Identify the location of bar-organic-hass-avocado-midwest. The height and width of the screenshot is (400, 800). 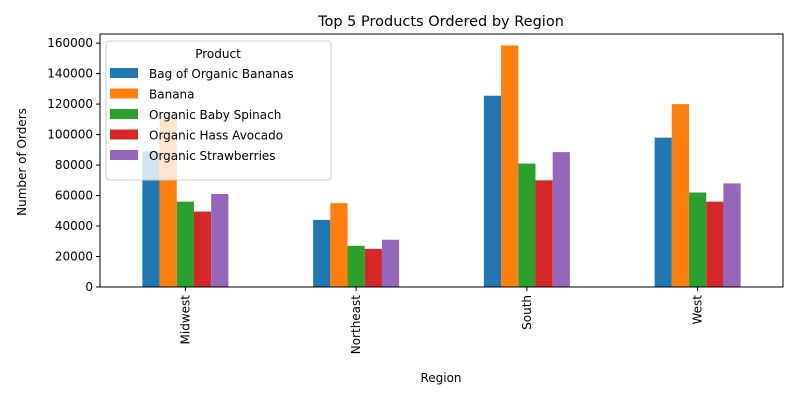
(202, 249).